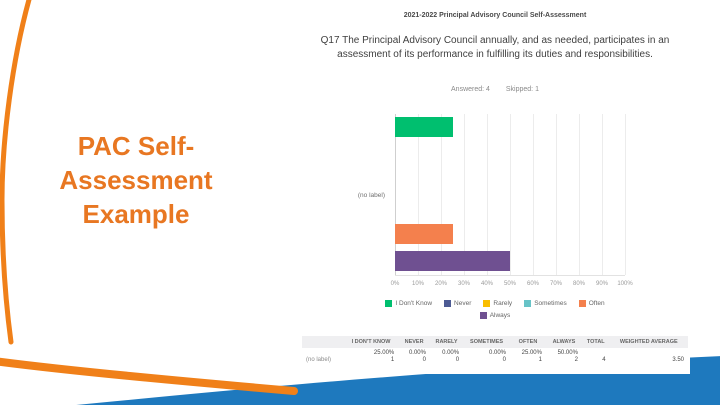 This screenshot has width=720, height=405. I want to click on legend-label: Sometimes, so click(550, 303).